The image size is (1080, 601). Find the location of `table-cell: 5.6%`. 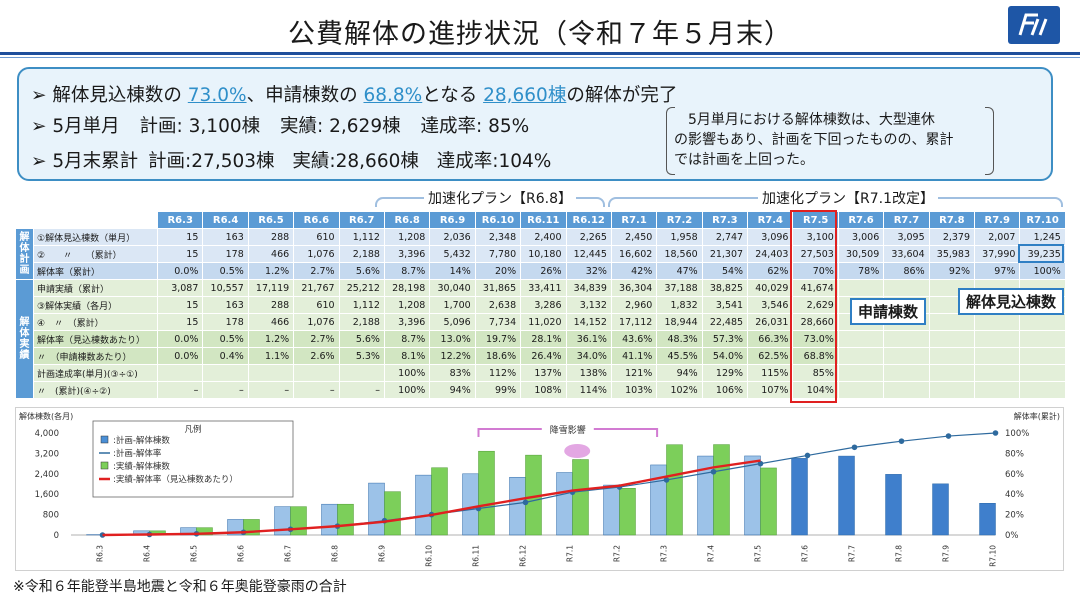

table-cell: 5.6% is located at coordinates (361, 339).